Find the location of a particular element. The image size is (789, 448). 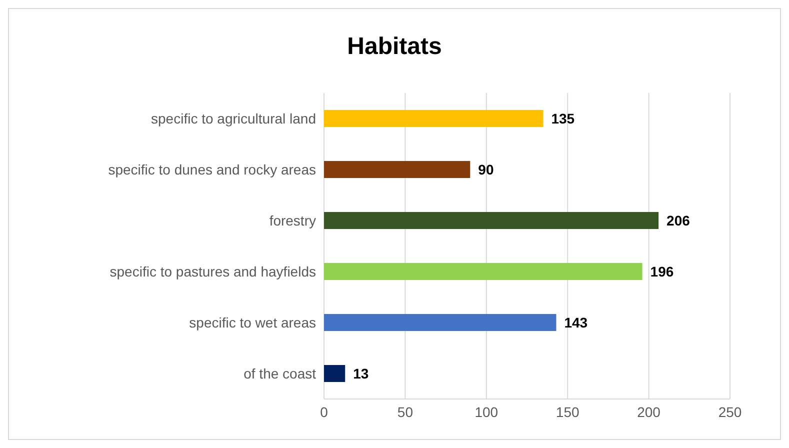

y-tick-label: of the coast is located at coordinates (280, 373).